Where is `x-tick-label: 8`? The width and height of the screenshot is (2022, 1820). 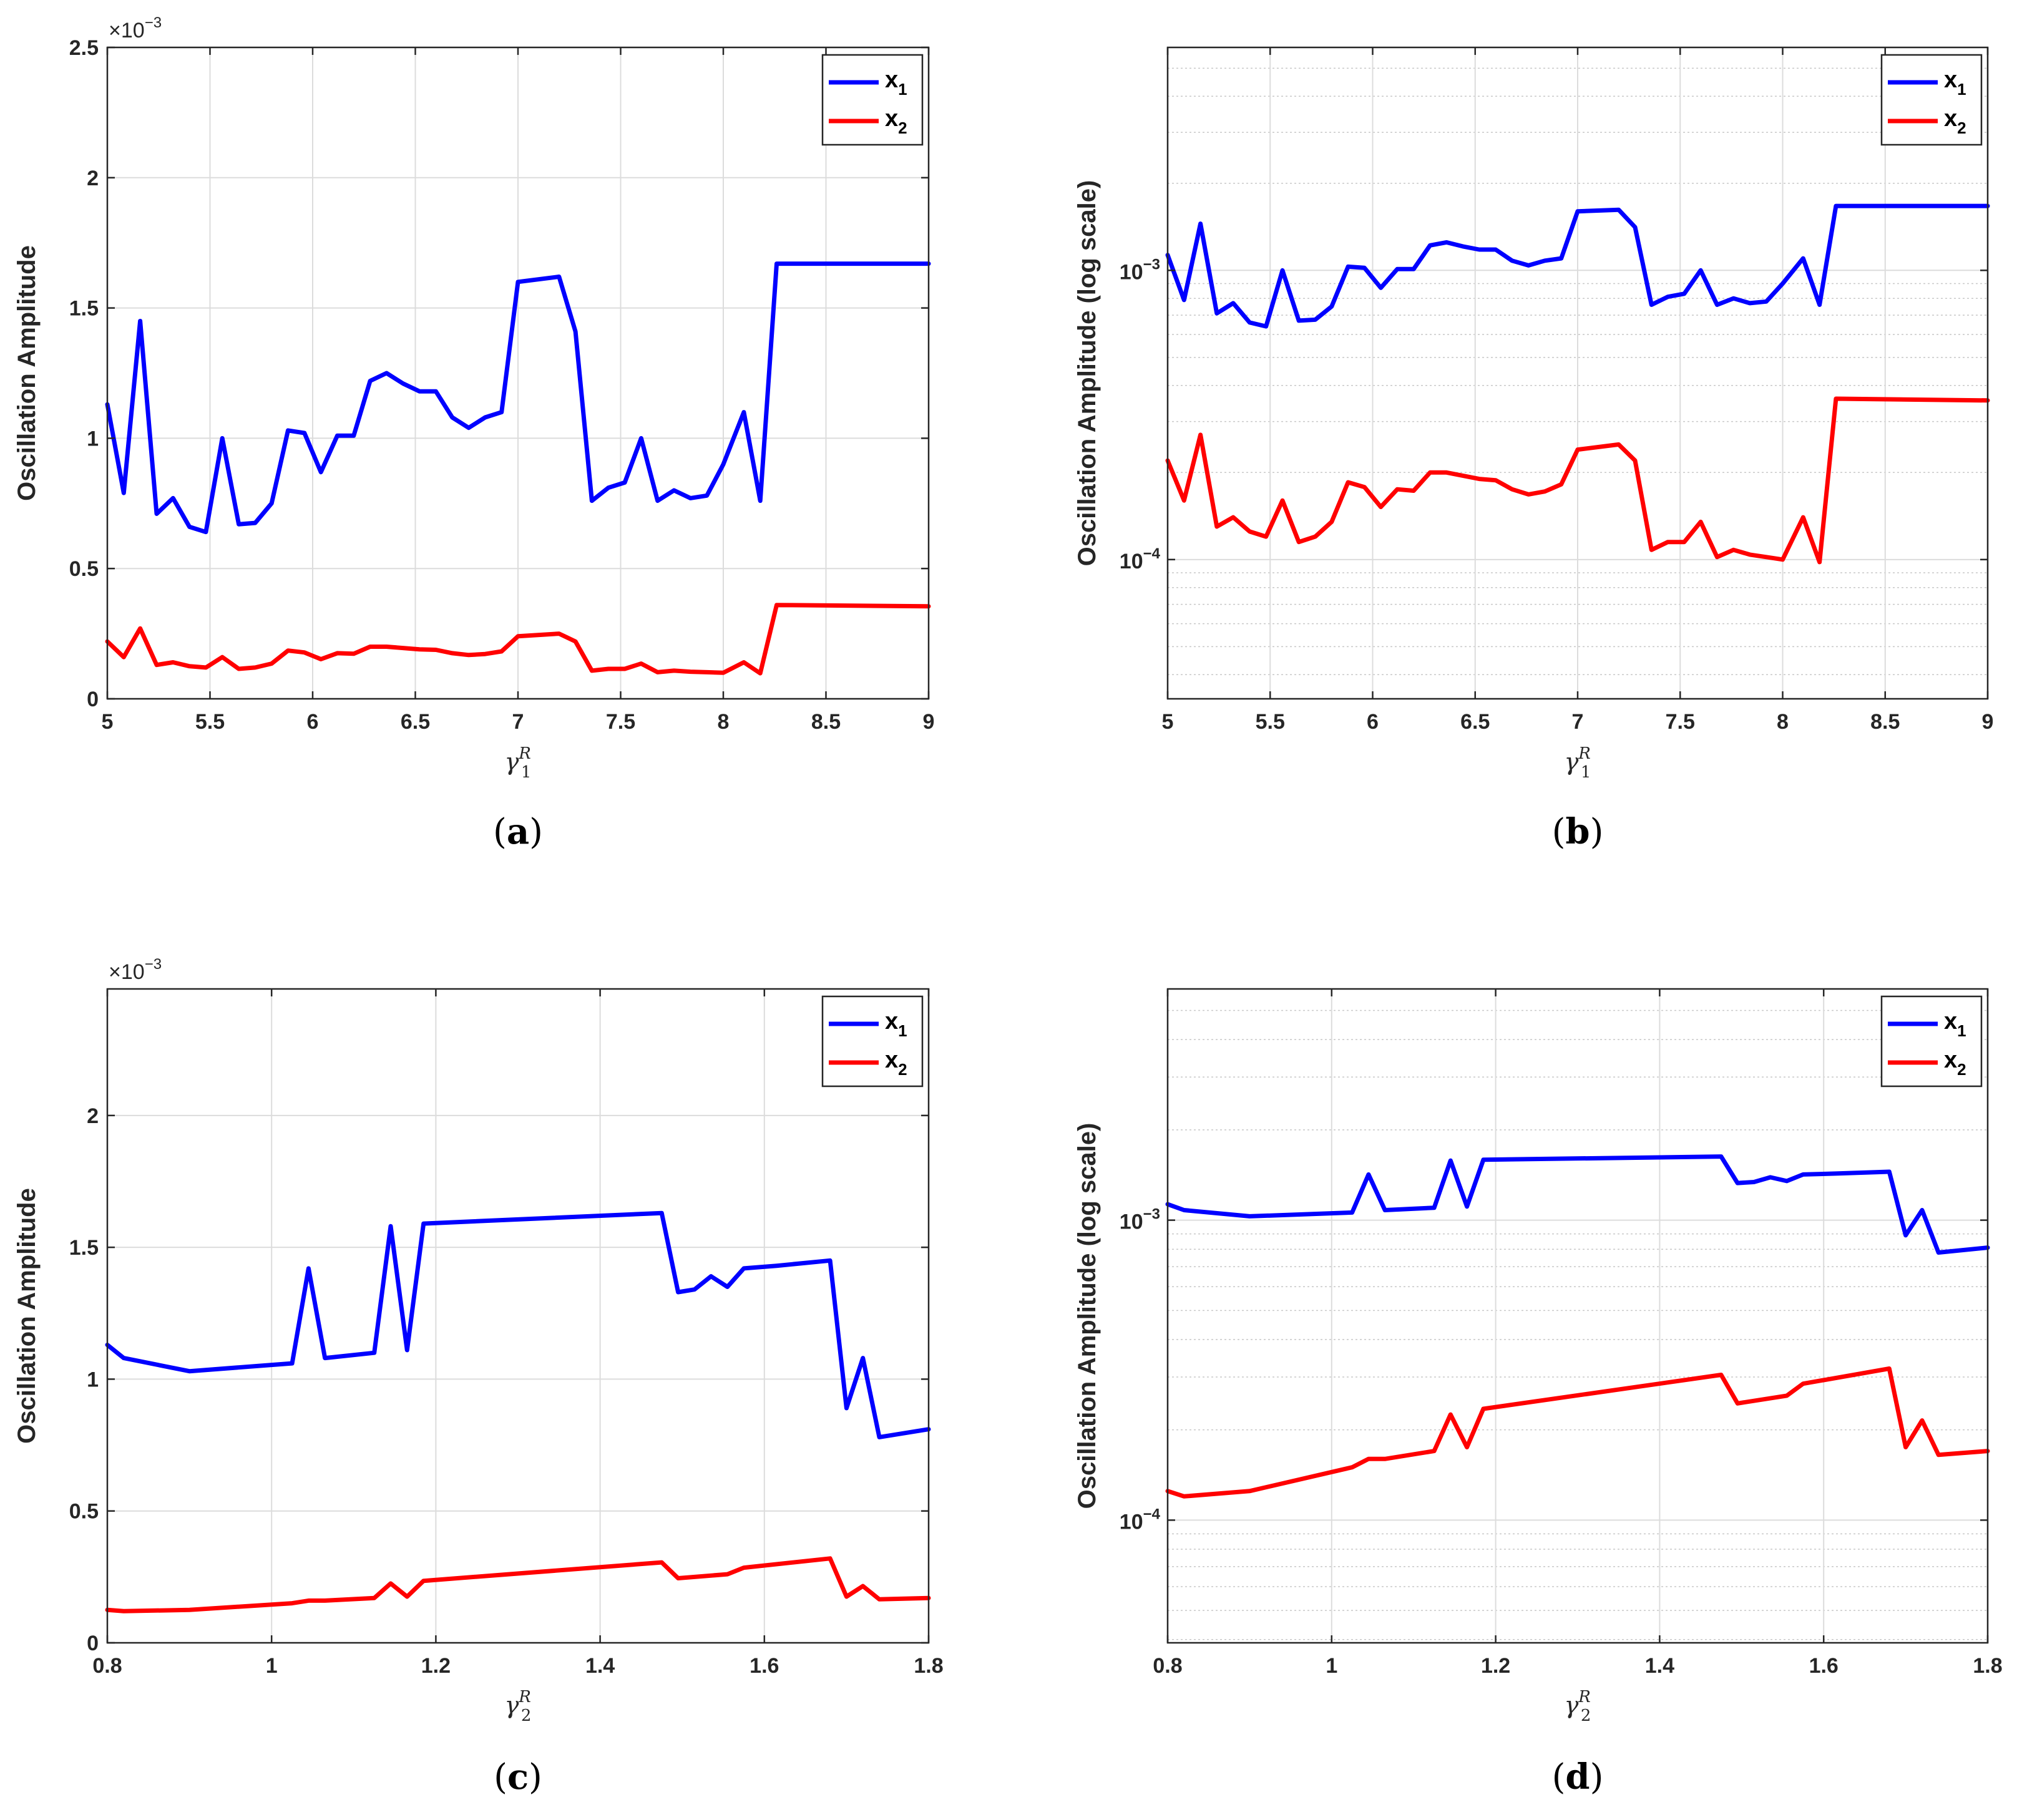
x-tick-label: 8 is located at coordinates (1783, 722).